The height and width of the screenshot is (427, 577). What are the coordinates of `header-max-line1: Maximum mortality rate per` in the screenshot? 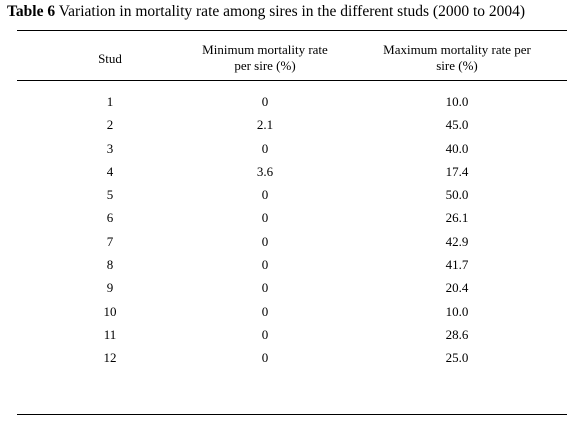 It's located at (457, 49).